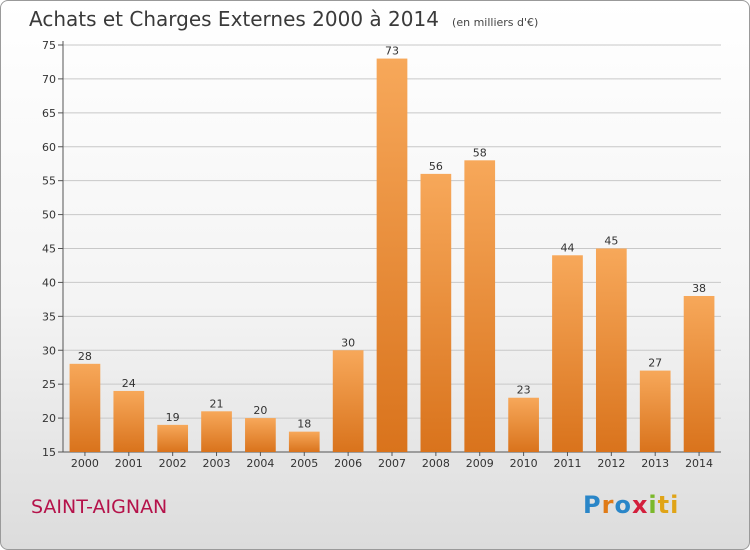  What do you see at coordinates (524, 390) in the screenshot?
I see `value-label: 23` at bounding box center [524, 390].